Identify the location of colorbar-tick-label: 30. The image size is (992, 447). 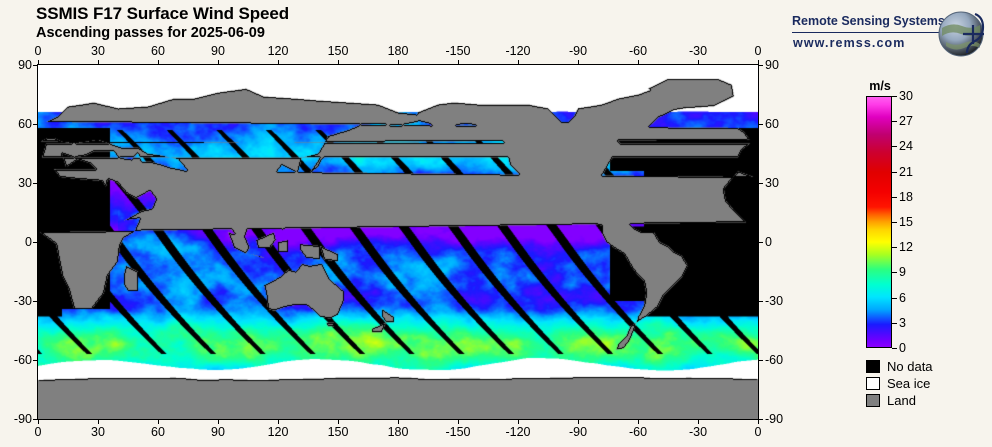
(906, 96).